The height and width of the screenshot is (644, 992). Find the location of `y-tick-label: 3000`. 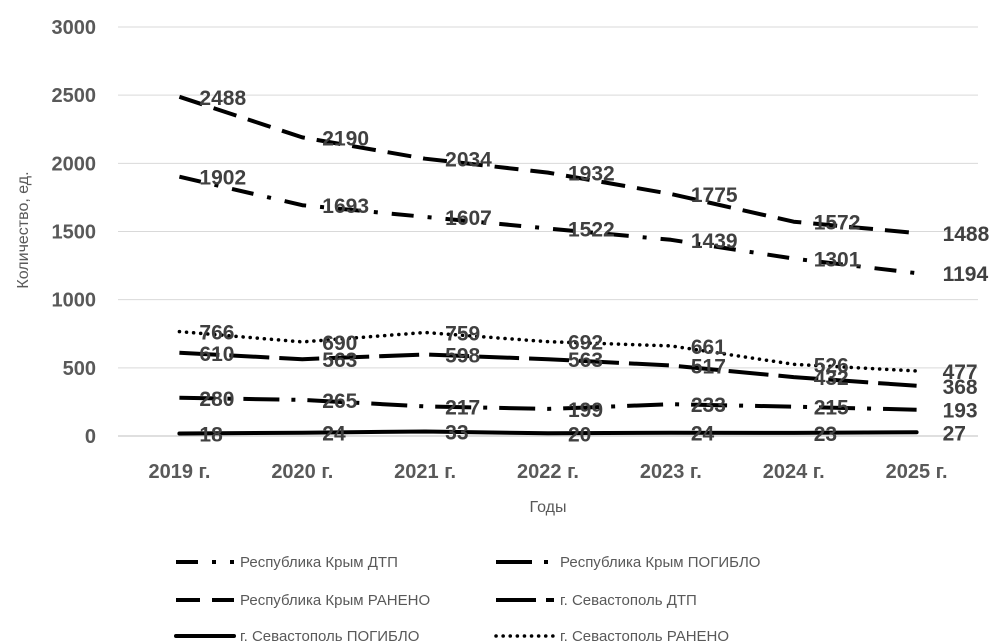

y-tick-label: 3000 is located at coordinates (74, 28).